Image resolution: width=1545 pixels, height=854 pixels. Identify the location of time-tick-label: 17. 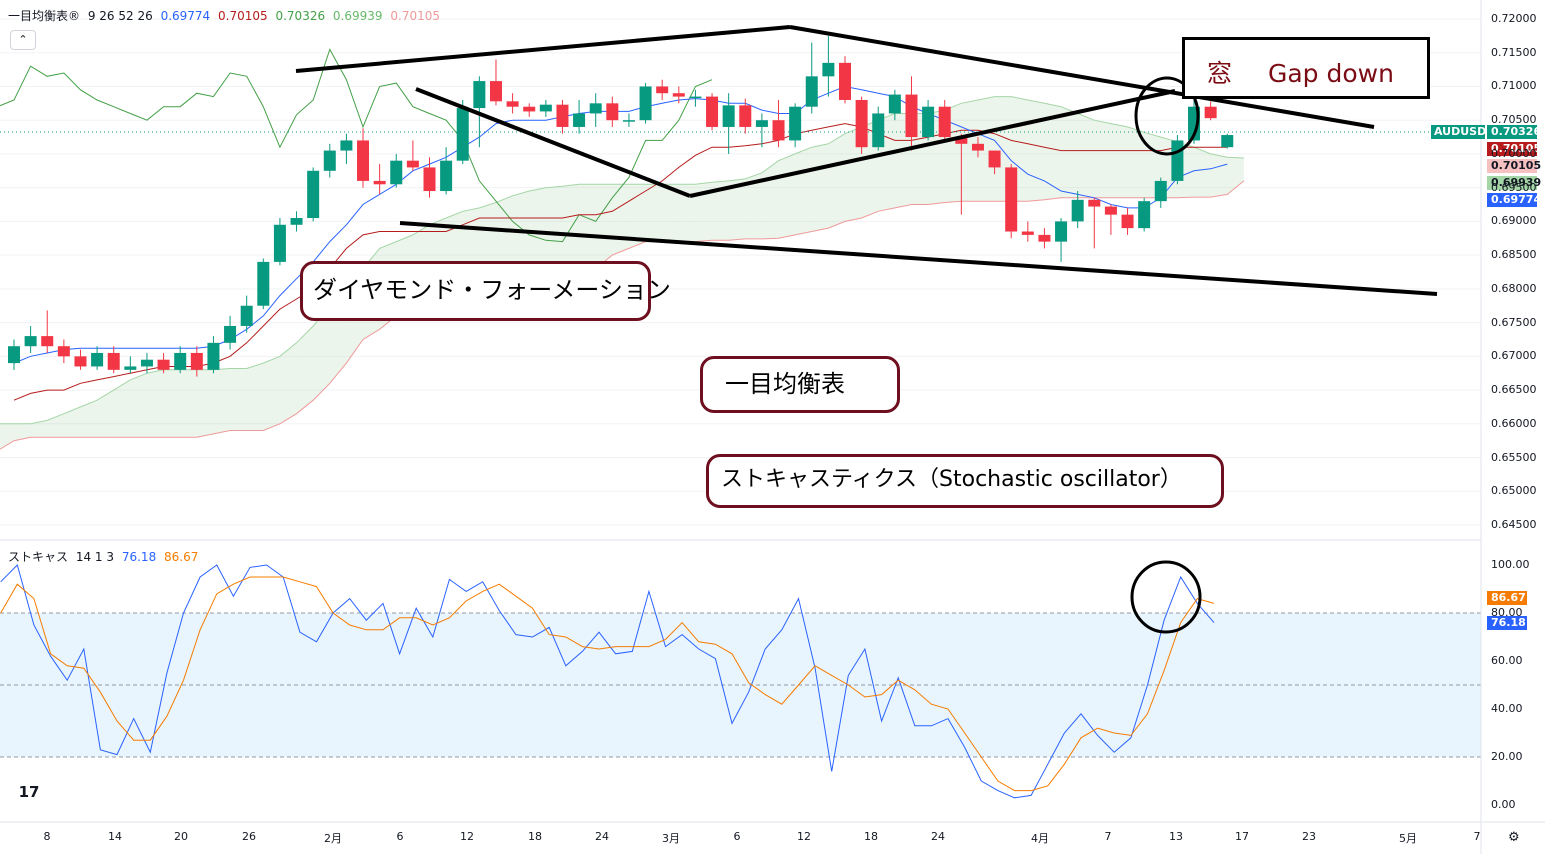
(1242, 836).